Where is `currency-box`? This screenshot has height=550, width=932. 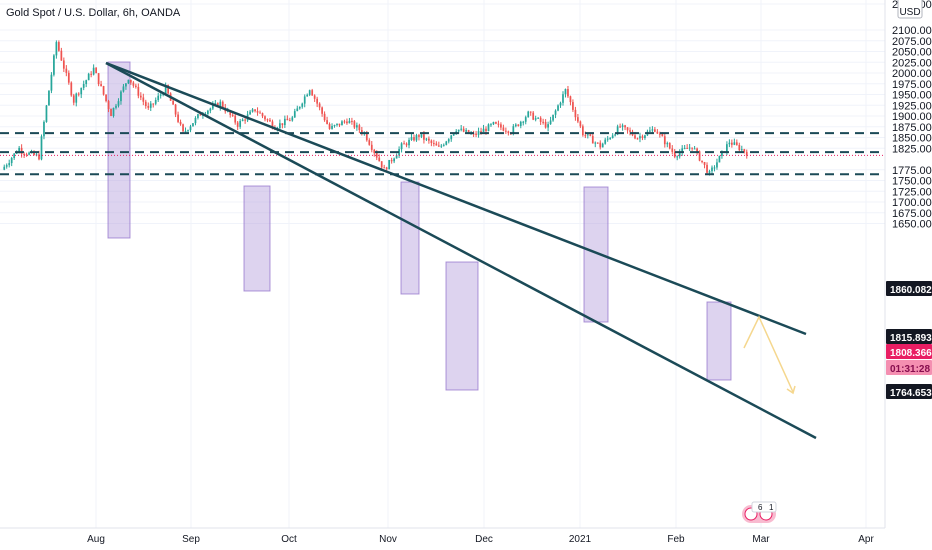
currency-box is located at coordinates (910, 9).